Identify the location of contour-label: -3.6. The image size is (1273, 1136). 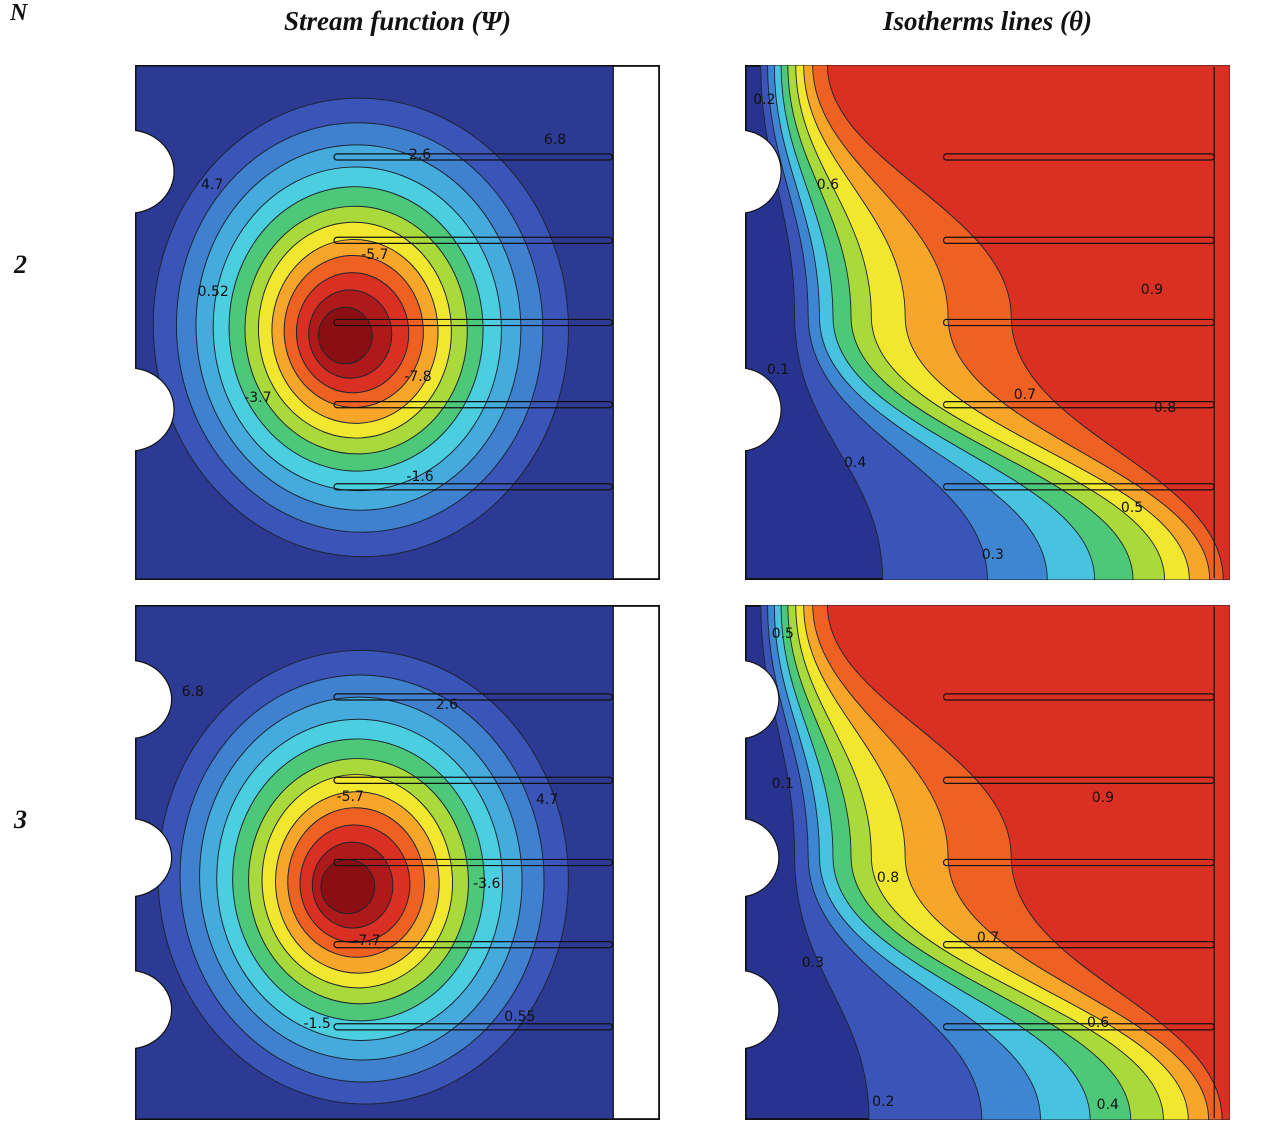
(487, 884).